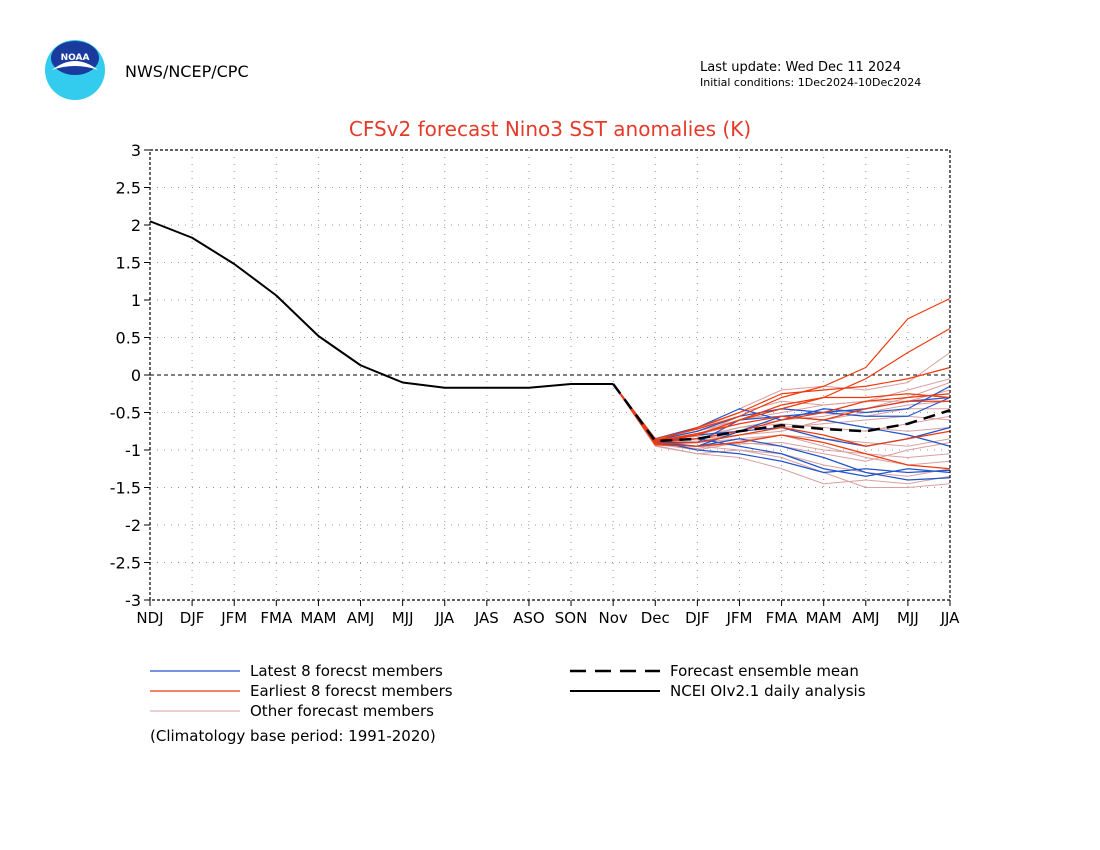  What do you see at coordinates (128, 188) in the screenshot?
I see `y-tick-label: 2.5` at bounding box center [128, 188].